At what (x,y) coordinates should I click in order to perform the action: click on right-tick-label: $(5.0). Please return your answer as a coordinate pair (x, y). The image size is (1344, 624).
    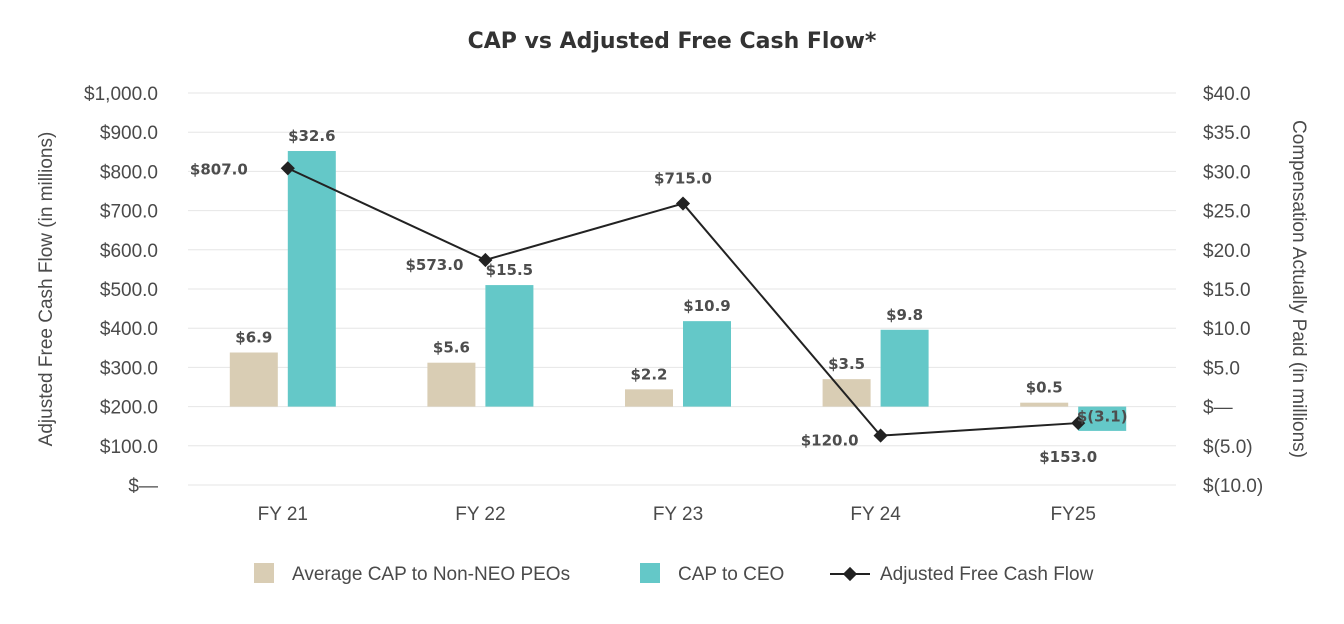
    Looking at the image, I should click on (1228, 447).